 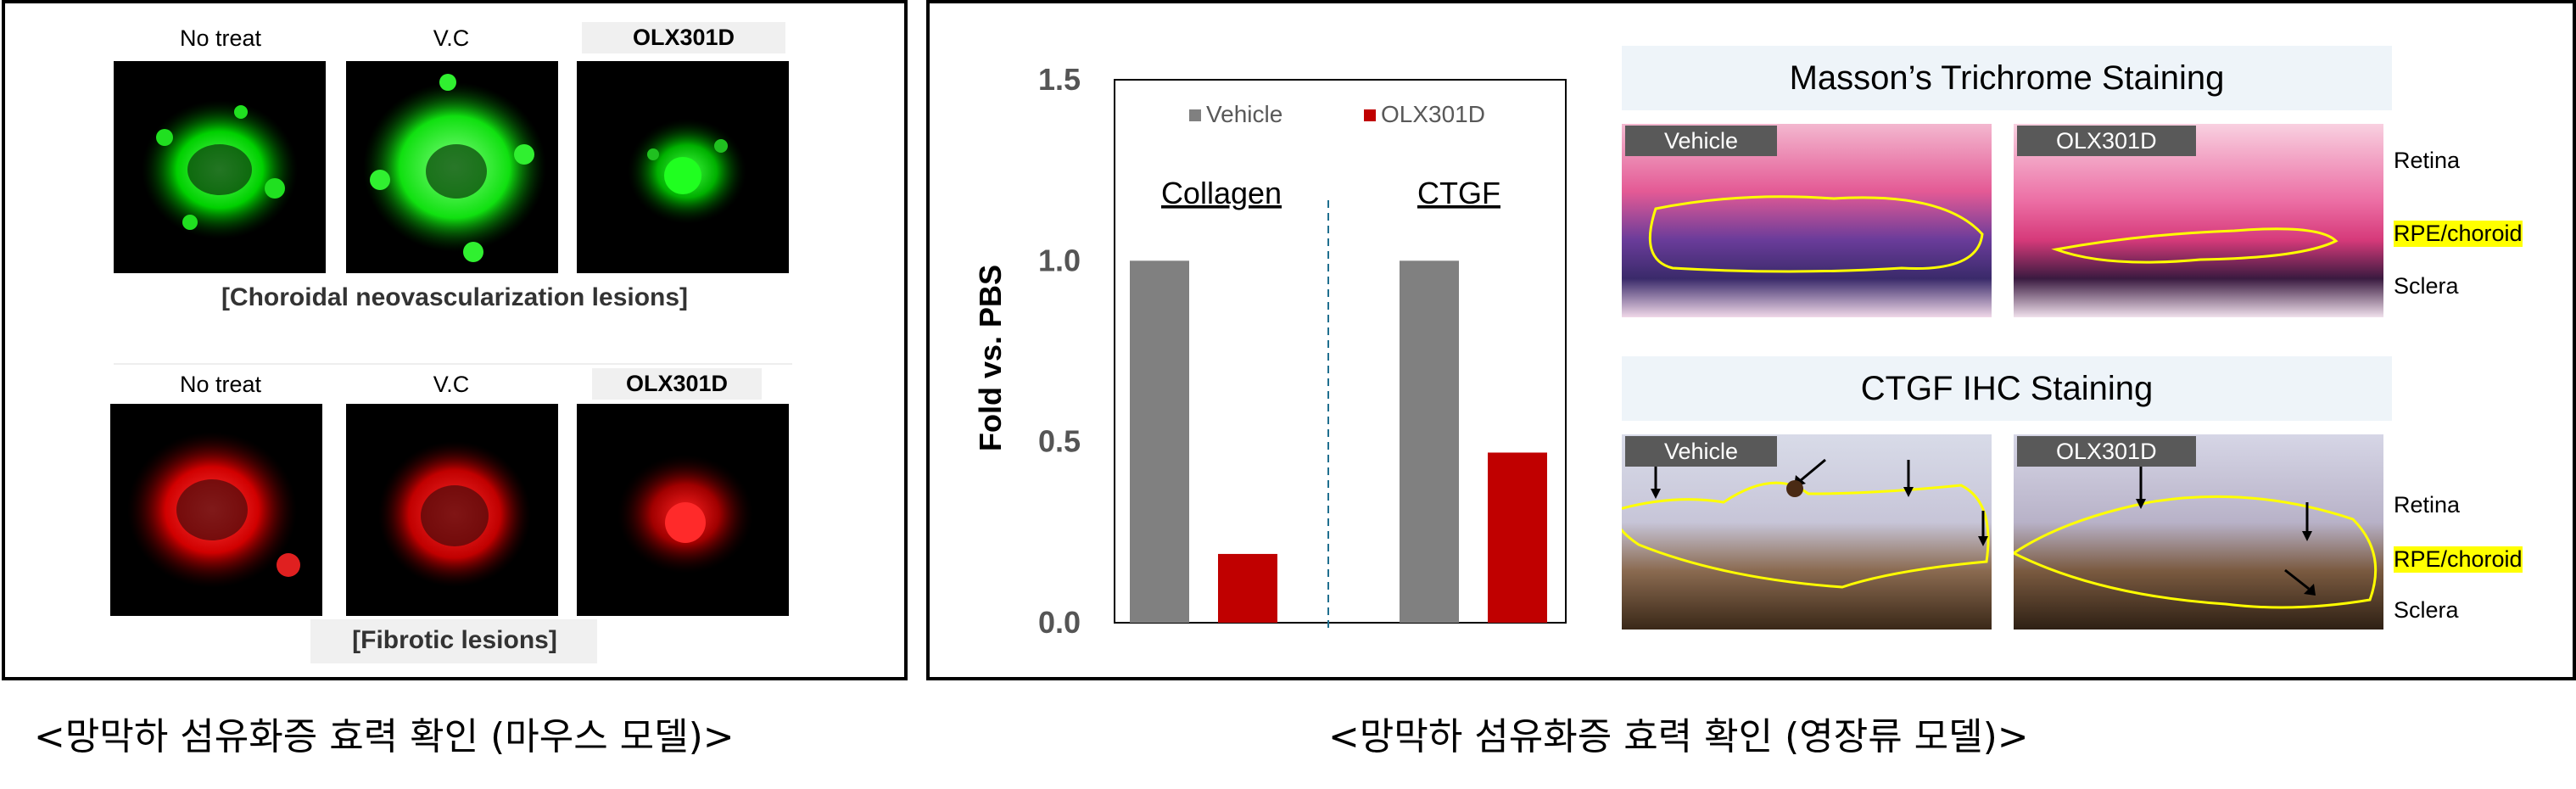 What do you see at coordinates (2106, 452) in the screenshot?
I see `ihc-tag-olx301d: OLX301D` at bounding box center [2106, 452].